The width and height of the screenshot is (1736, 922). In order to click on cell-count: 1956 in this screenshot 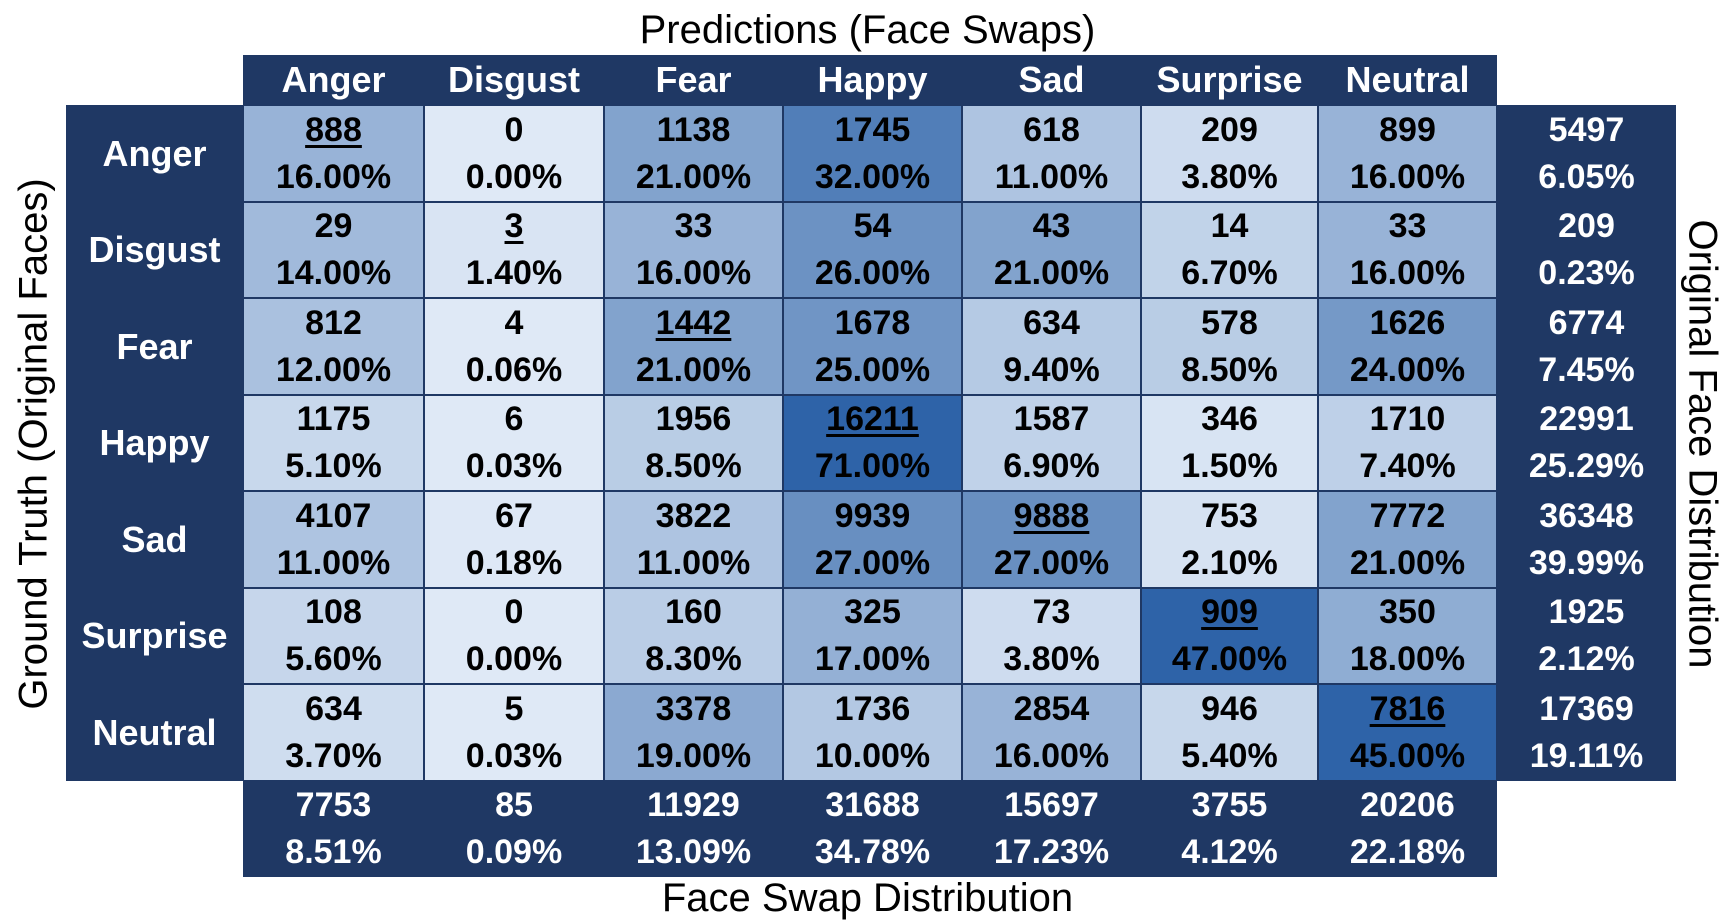, I will do `click(693, 419)`.